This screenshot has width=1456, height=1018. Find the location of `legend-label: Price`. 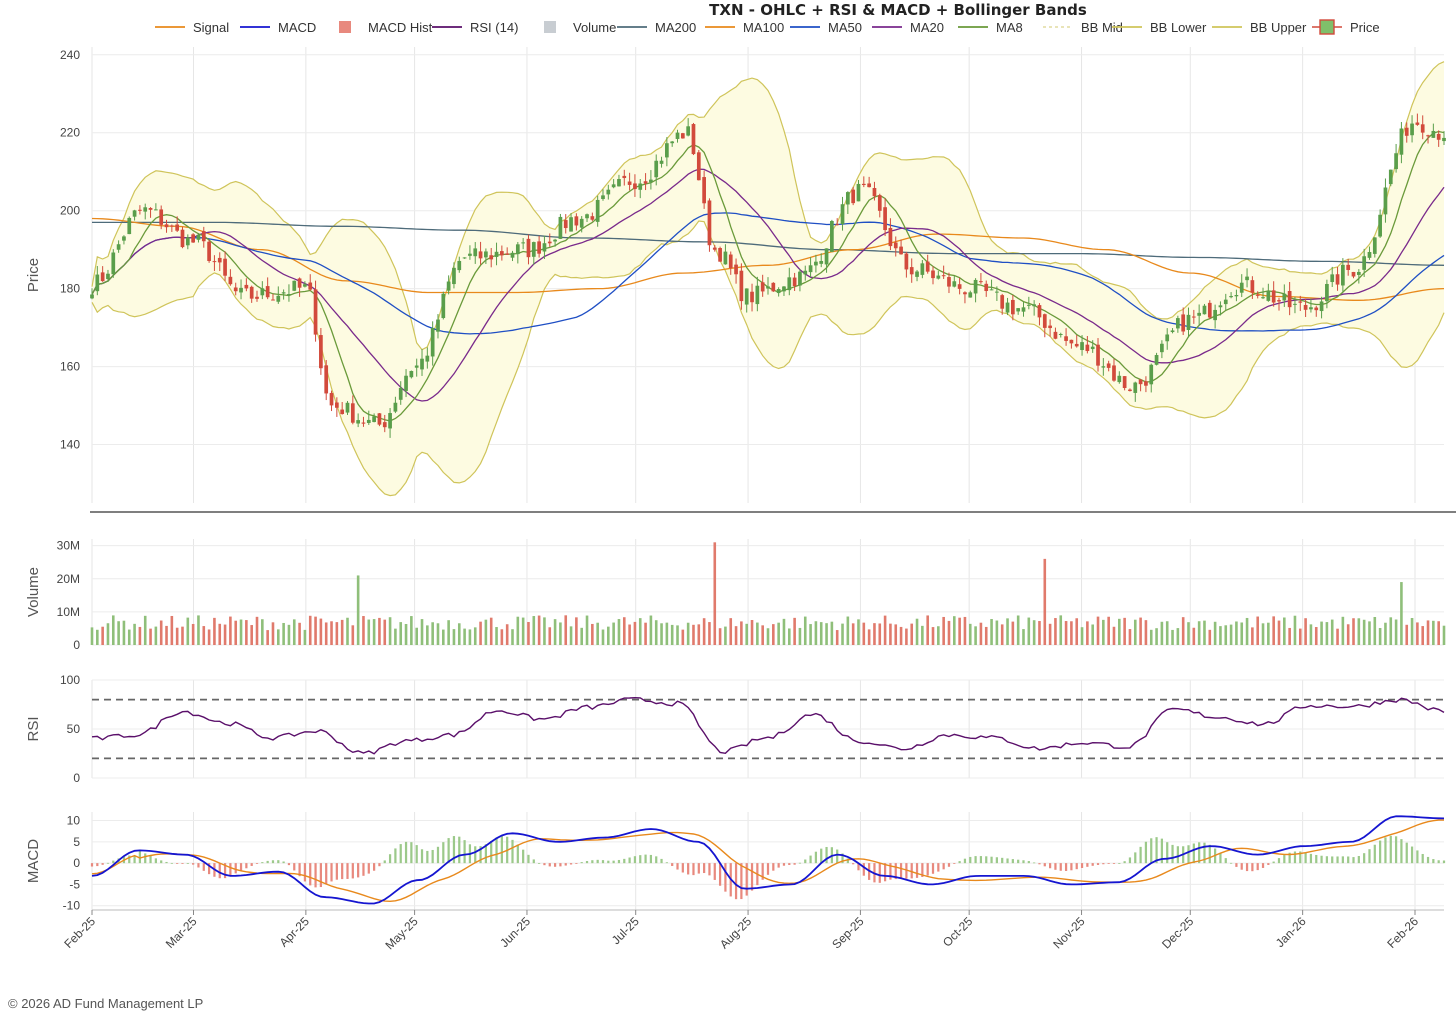

legend-label: Price is located at coordinates (1365, 27).